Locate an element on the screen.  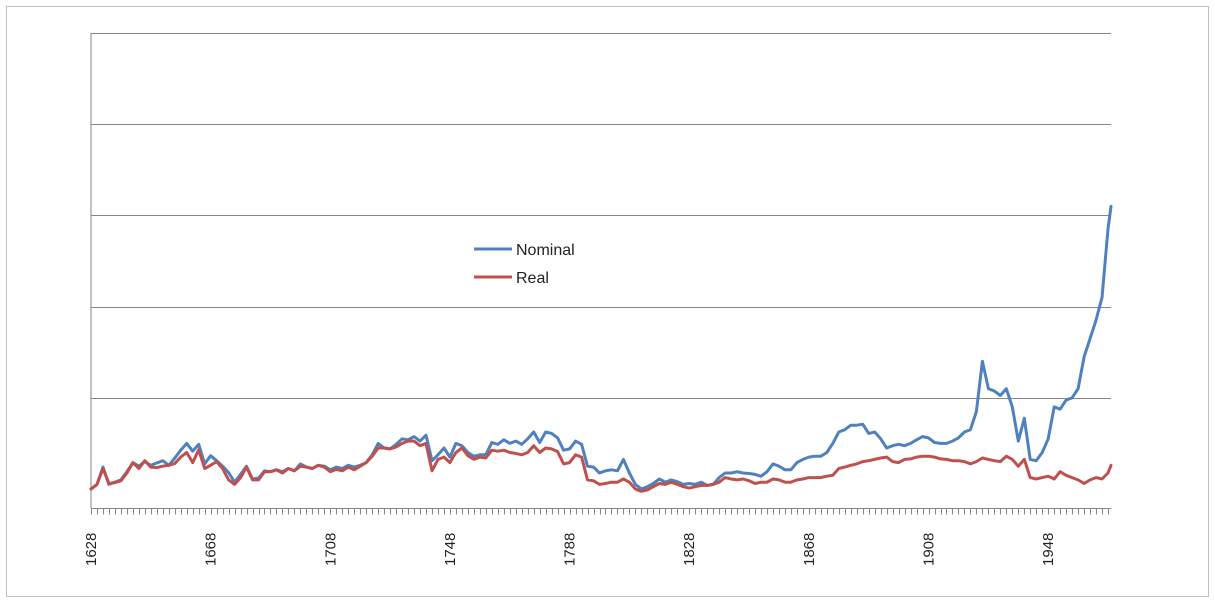
x-tick-label: 1908 is located at coordinates (929, 549).